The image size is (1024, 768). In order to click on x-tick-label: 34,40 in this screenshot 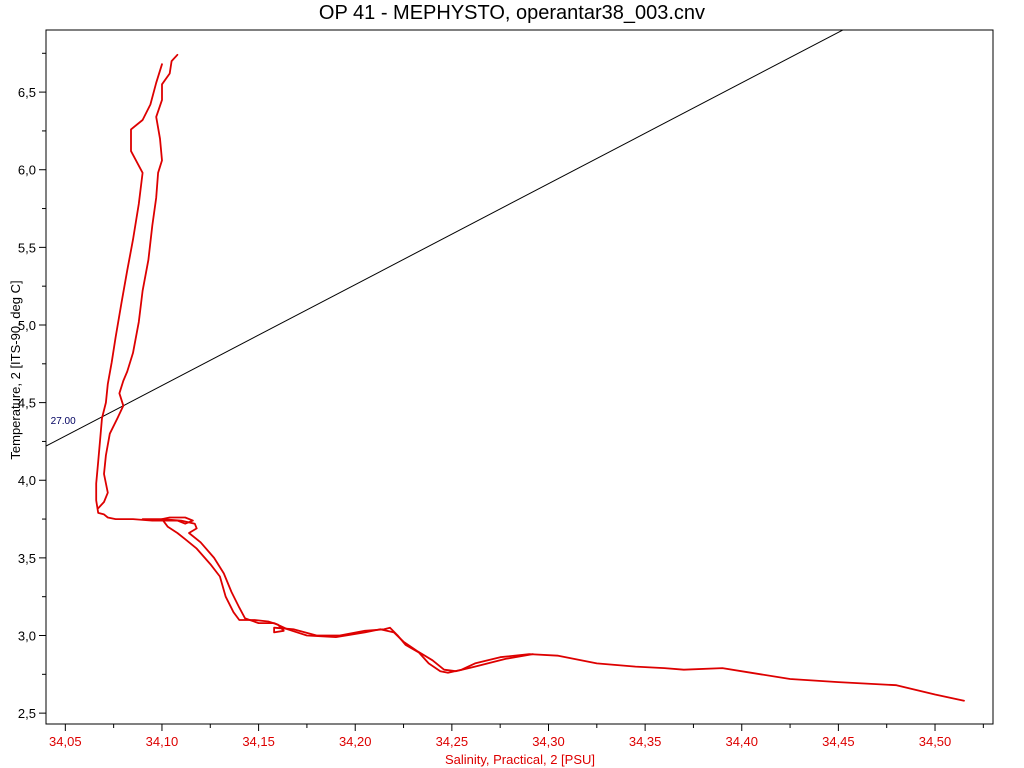, I will do `click(741, 741)`.